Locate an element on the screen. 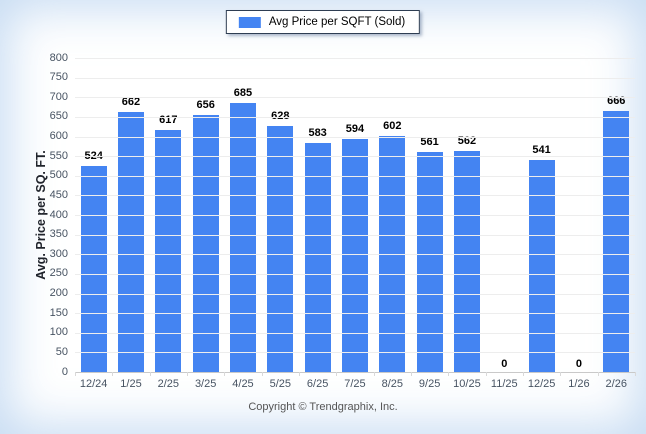 This screenshot has height=434, width=646. bar-value-label: 662 is located at coordinates (131, 102).